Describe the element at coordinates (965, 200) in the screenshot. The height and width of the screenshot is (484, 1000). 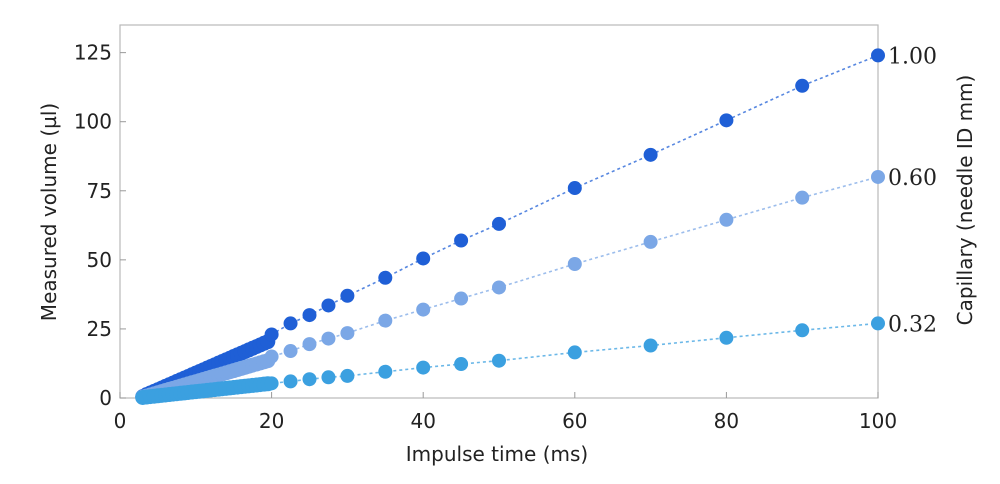
I see `y2-axis-title: Capillary (needle ID mm)` at that location.